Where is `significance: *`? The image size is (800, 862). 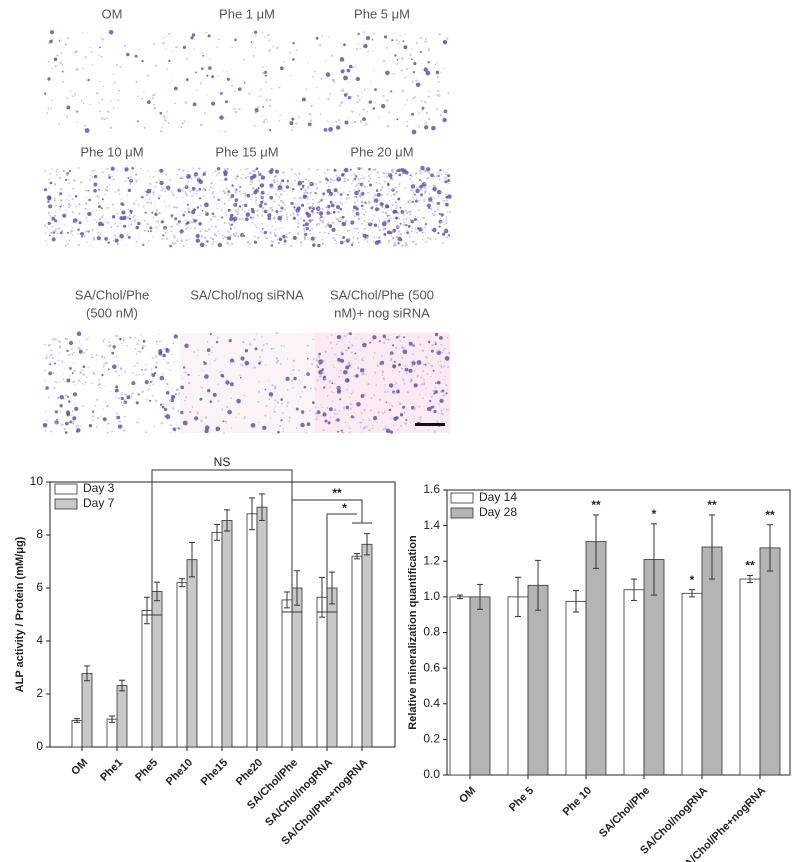
significance: * is located at coordinates (692, 580).